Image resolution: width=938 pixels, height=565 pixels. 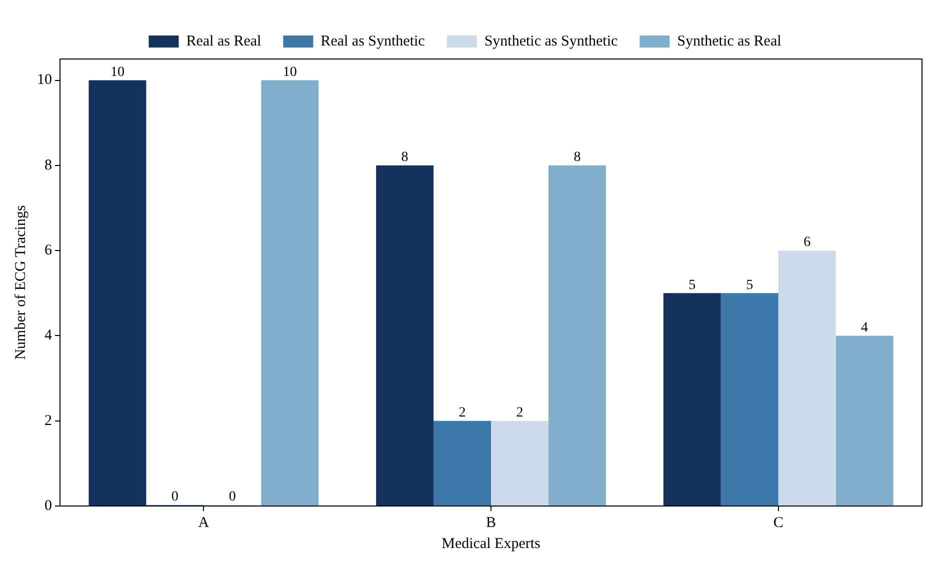 What do you see at coordinates (224, 41) in the screenshot?
I see `legend-label: Real as Real` at bounding box center [224, 41].